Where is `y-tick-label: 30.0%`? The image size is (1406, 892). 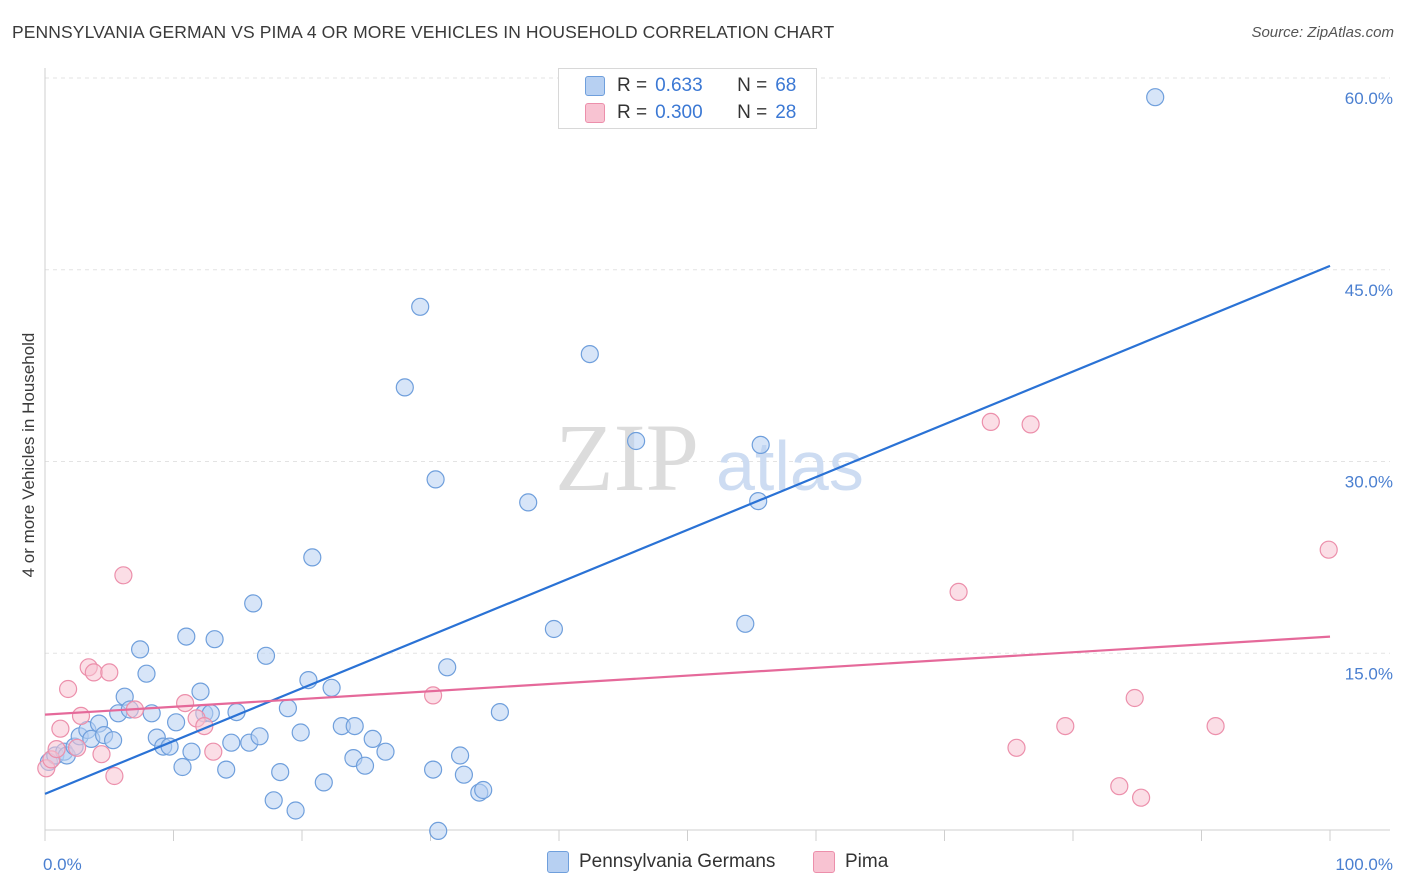 y-tick-label: 30.0% is located at coordinates (1369, 482).